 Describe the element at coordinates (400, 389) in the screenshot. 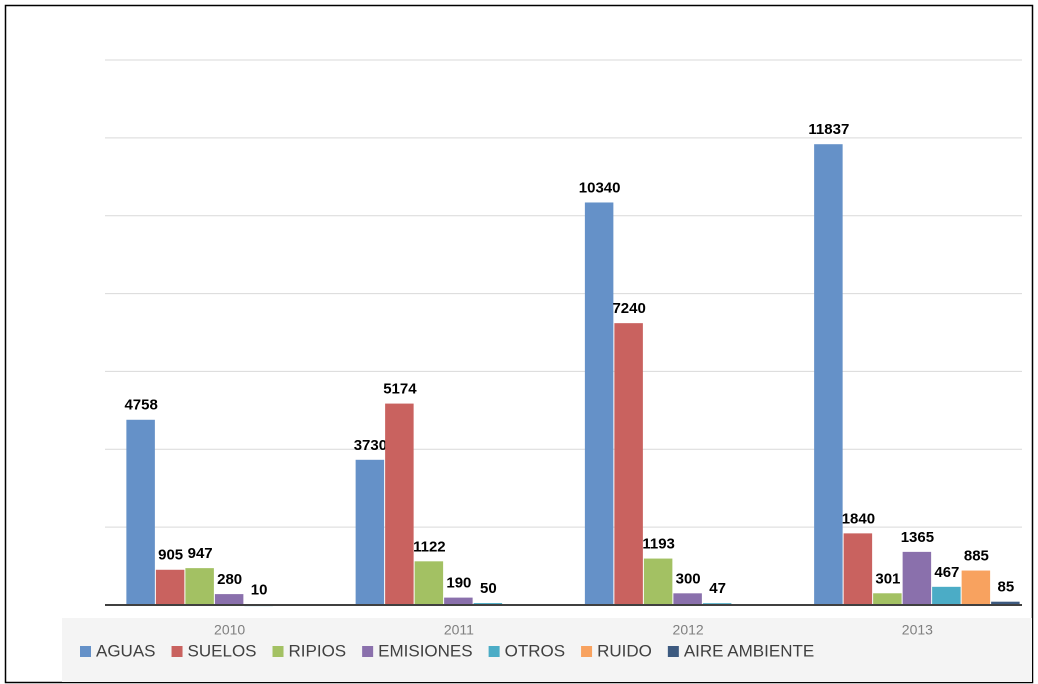

I see `data-label: 5174` at that location.